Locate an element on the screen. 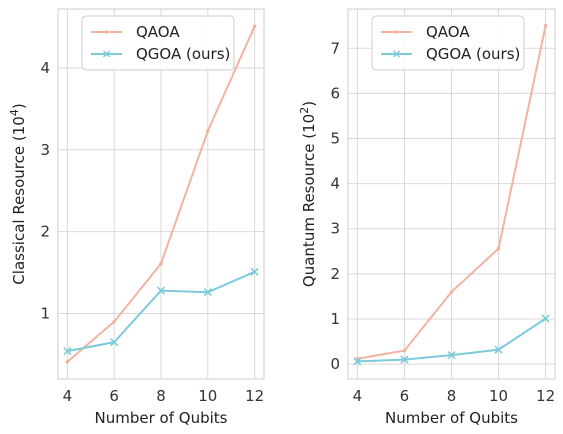  y-tick-label: 5 is located at coordinates (335, 139).